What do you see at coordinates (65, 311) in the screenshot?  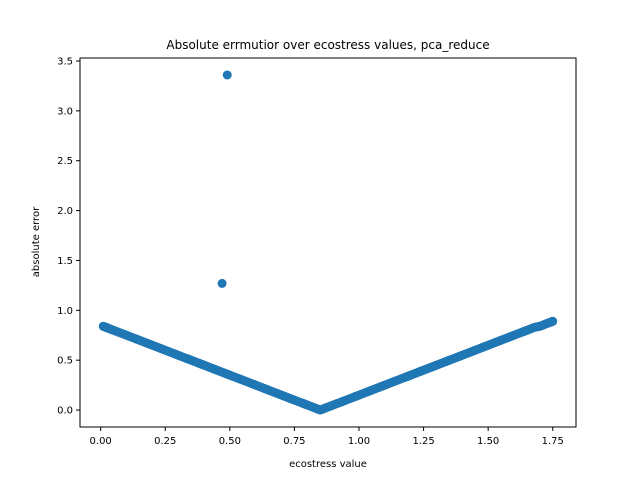 I see `y-tick-label: 1.0` at bounding box center [65, 311].